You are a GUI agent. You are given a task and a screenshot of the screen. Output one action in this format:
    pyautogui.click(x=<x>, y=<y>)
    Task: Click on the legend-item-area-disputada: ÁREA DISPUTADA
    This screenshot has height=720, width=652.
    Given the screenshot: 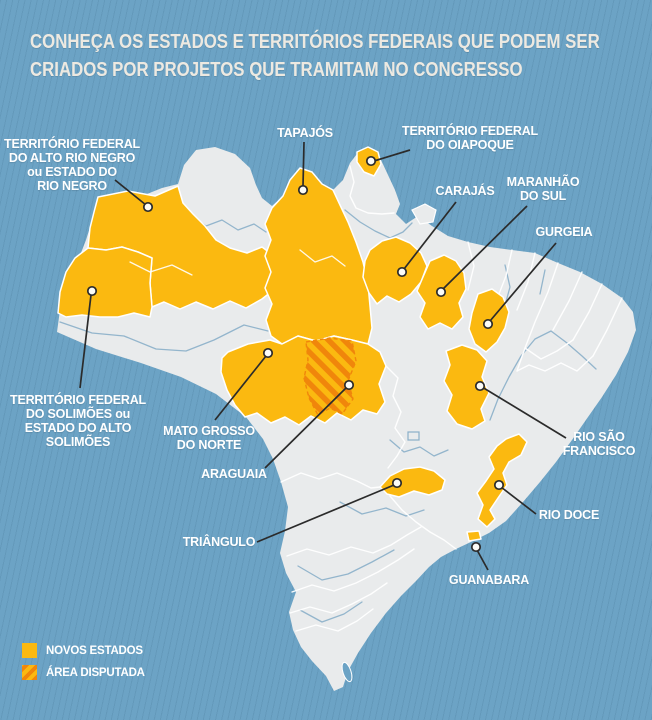 What is the action you would take?
    pyautogui.click(x=83, y=672)
    